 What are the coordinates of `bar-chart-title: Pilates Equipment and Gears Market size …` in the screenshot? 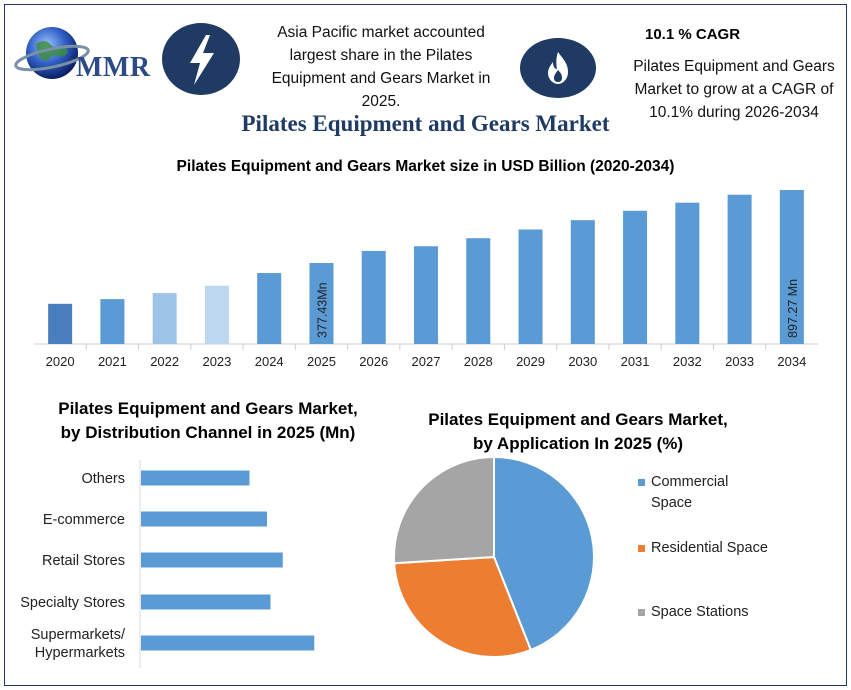 It's located at (425, 166).